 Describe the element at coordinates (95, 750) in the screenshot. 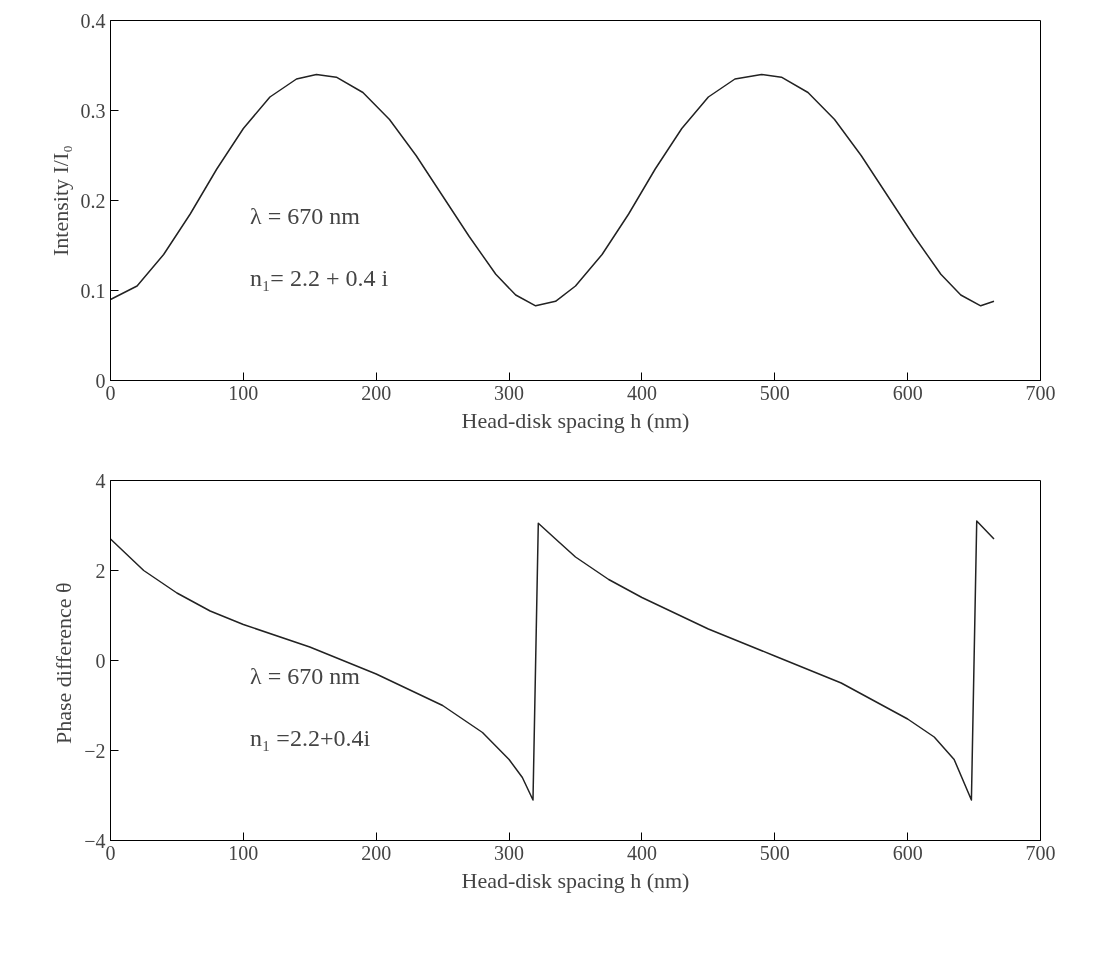

I see `y-tick-label: −2` at that location.